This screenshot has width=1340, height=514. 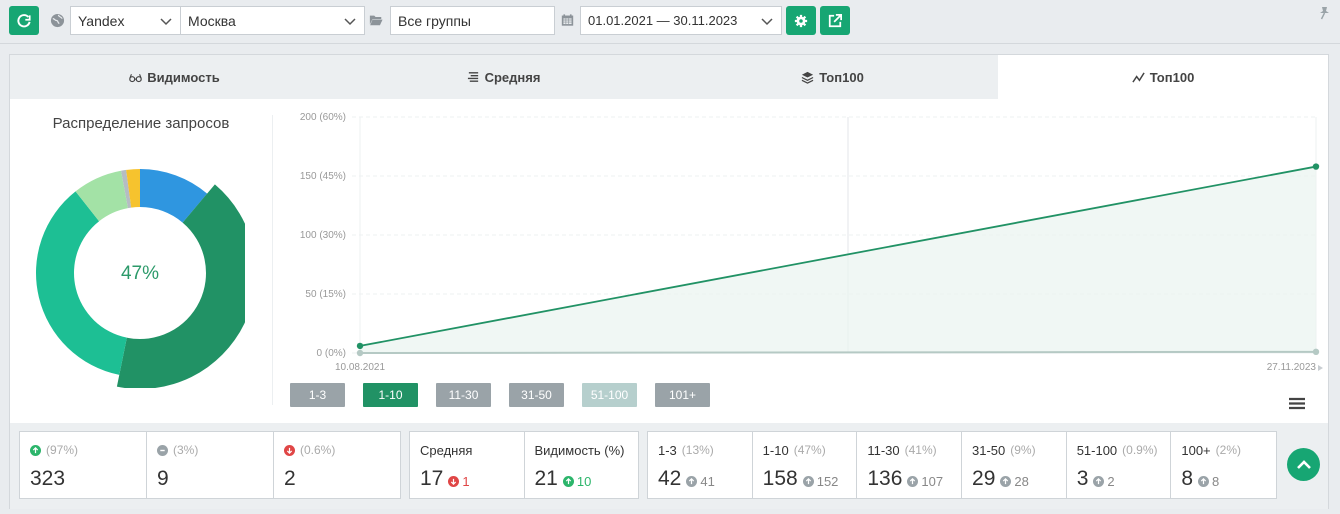 I want to click on y-tick-label: 50 (15%), so click(x=325, y=294).